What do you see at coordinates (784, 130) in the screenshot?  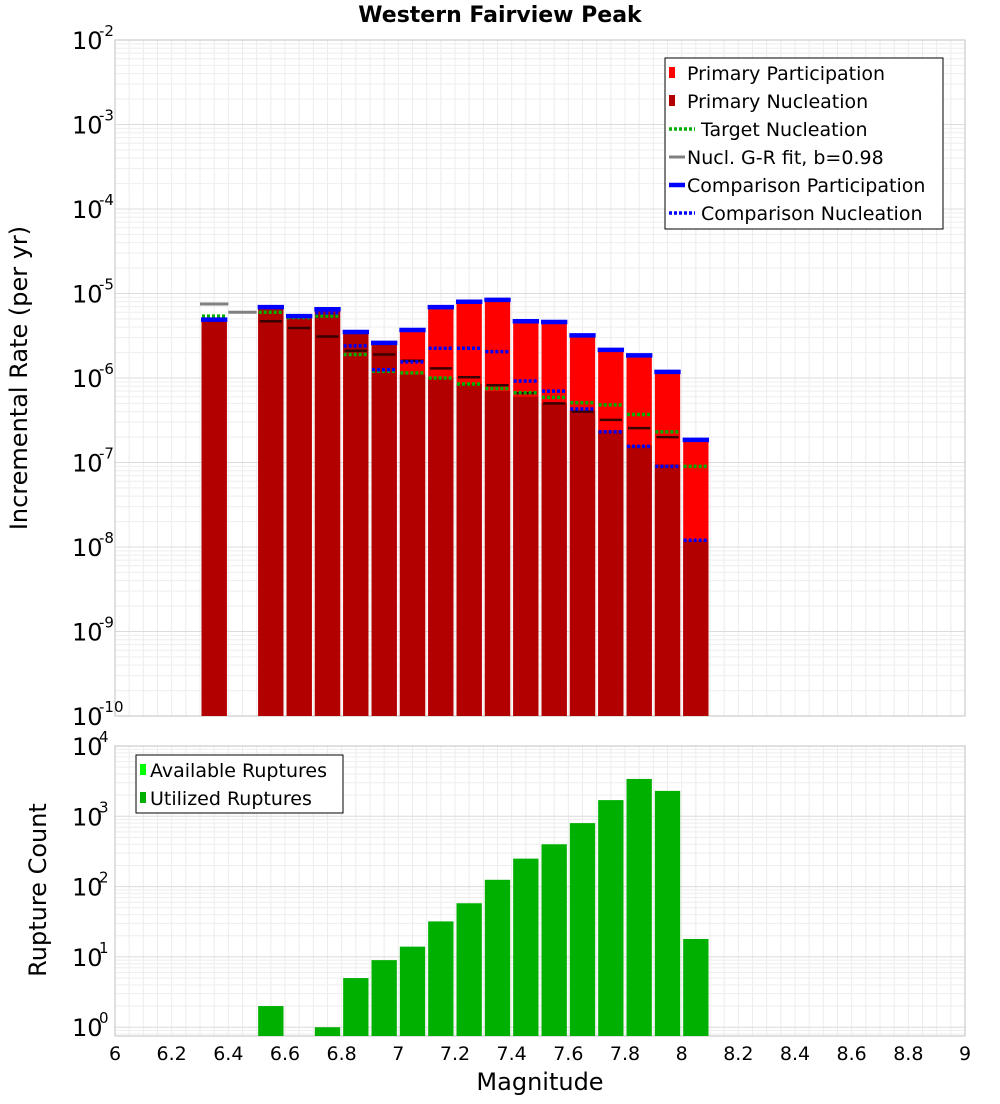 I see `legend-label: Target Nucleation` at bounding box center [784, 130].